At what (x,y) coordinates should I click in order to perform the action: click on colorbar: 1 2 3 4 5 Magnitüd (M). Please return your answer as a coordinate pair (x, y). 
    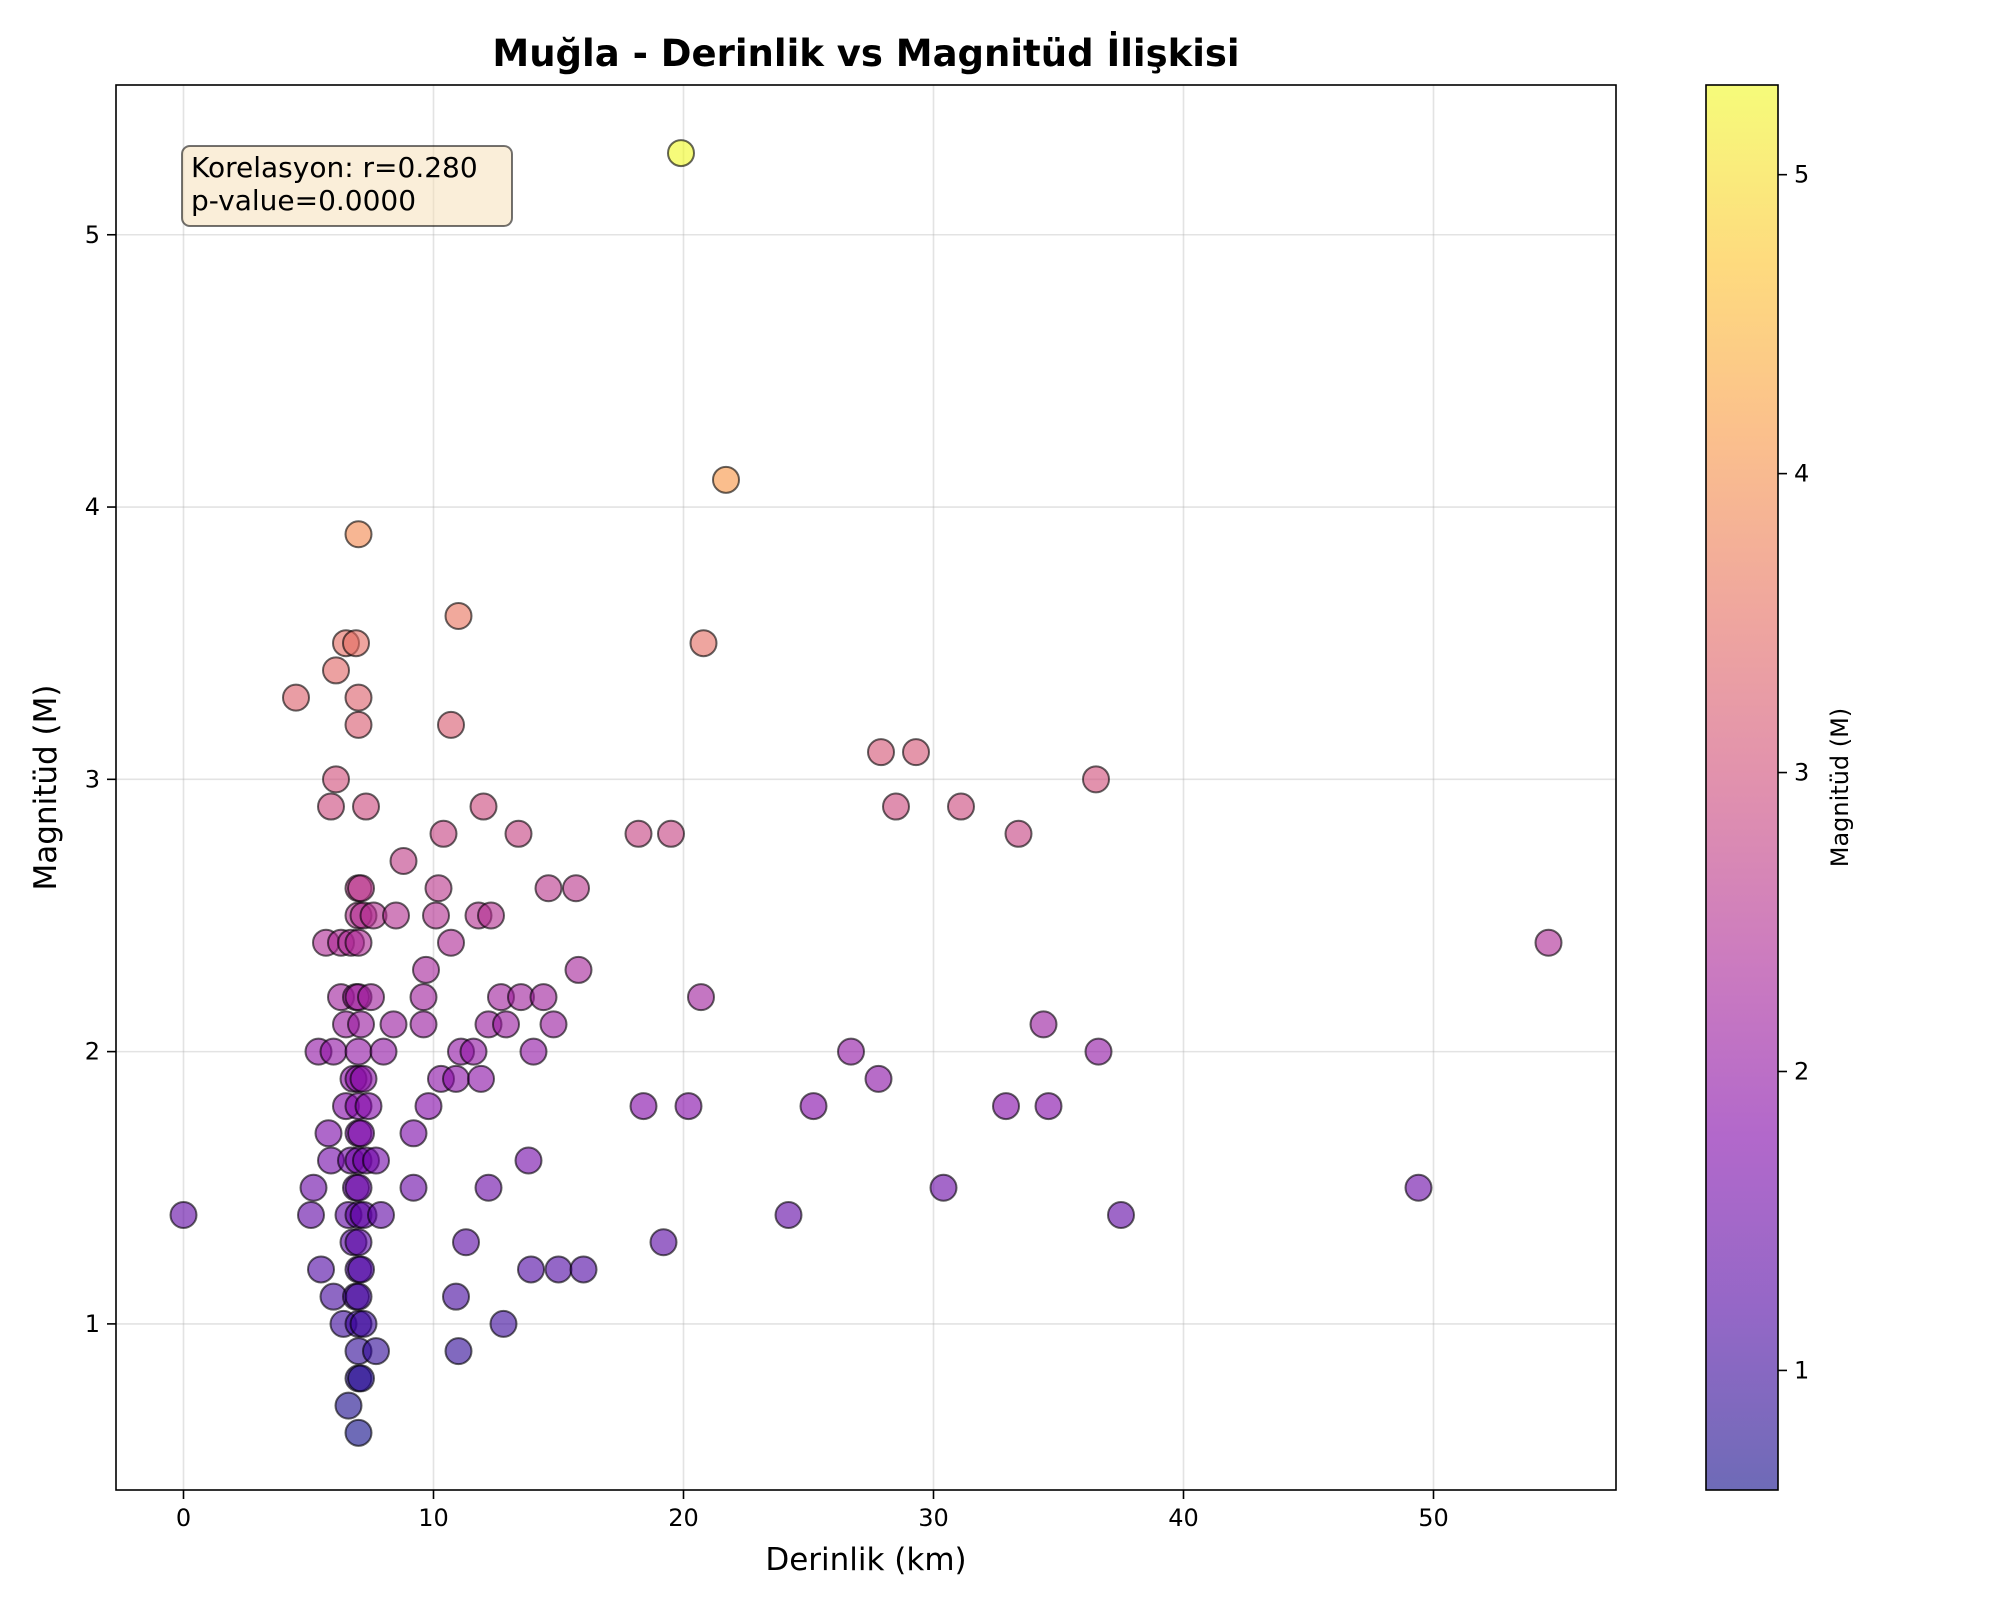
    Looking at the image, I should click on (1779, 787).